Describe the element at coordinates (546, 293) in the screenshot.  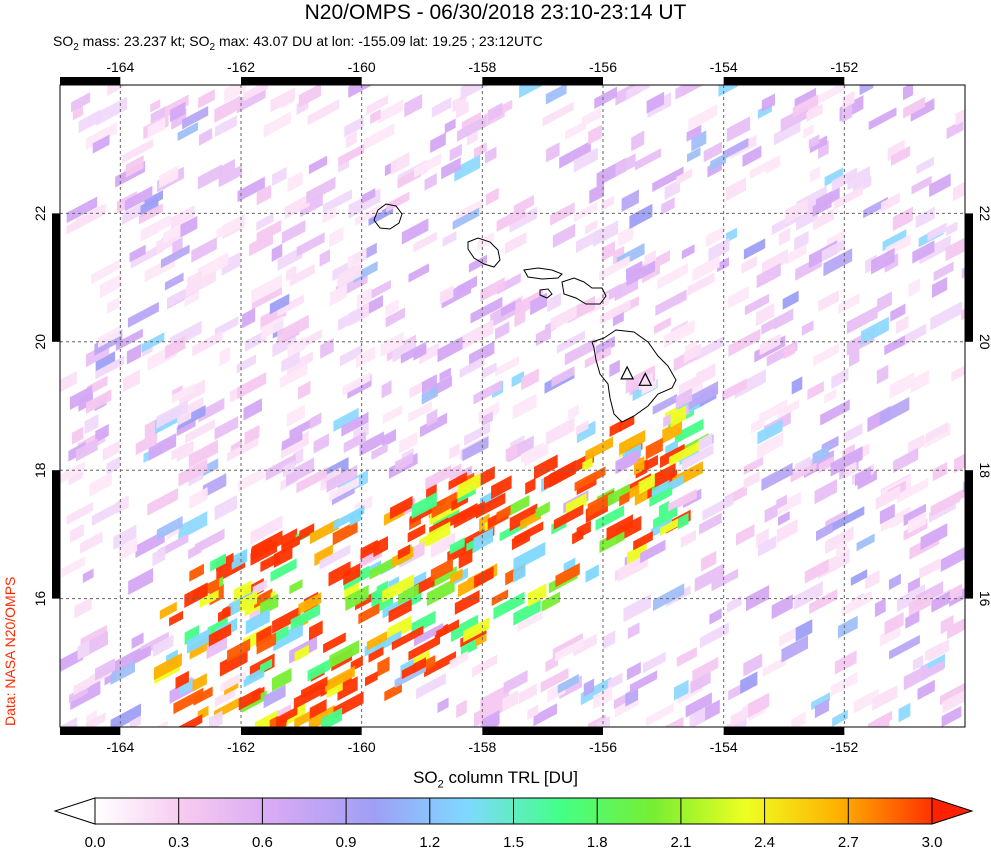
I see `lanai-outline` at that location.